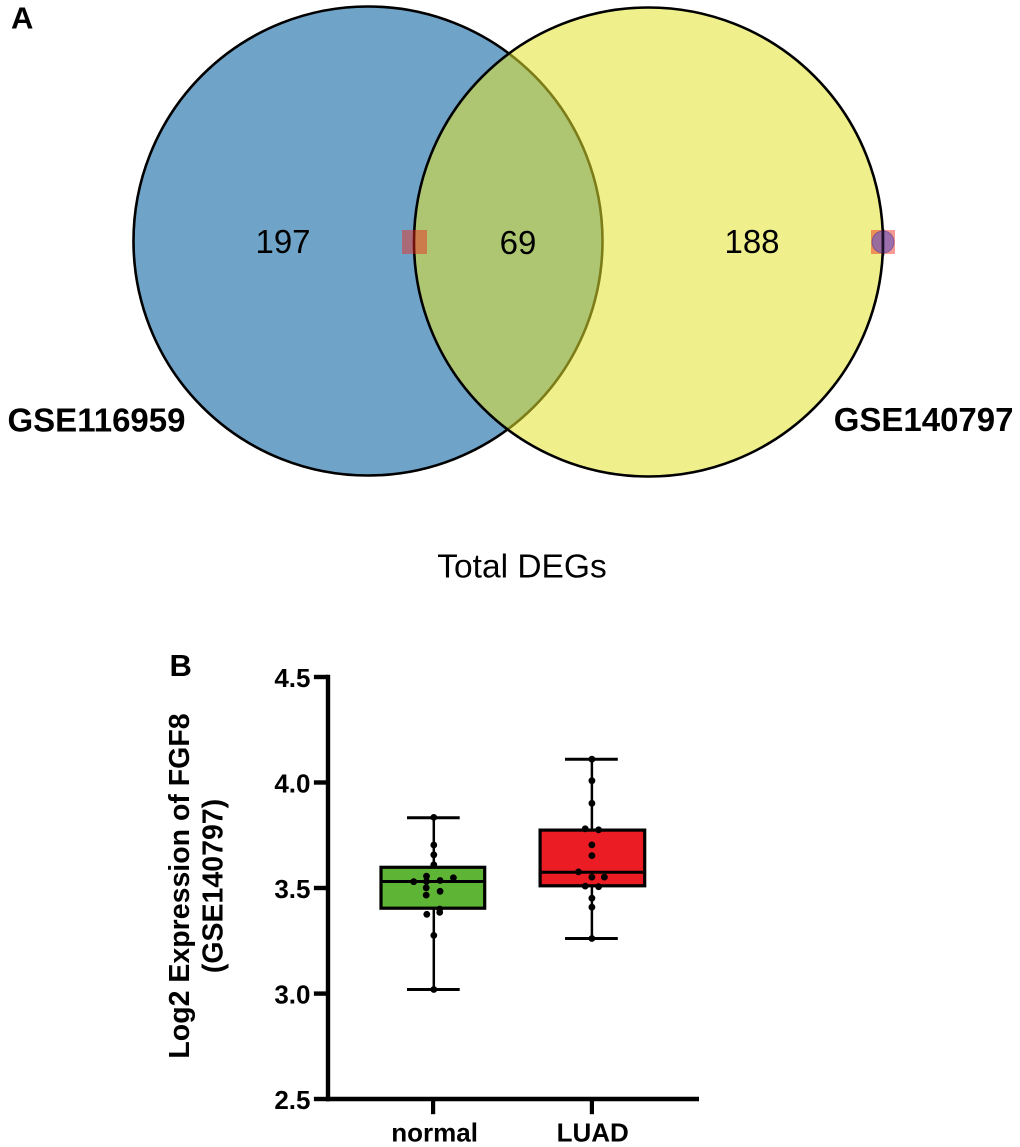  I want to click on svg-text: Total DEGs, so click(521, 567).